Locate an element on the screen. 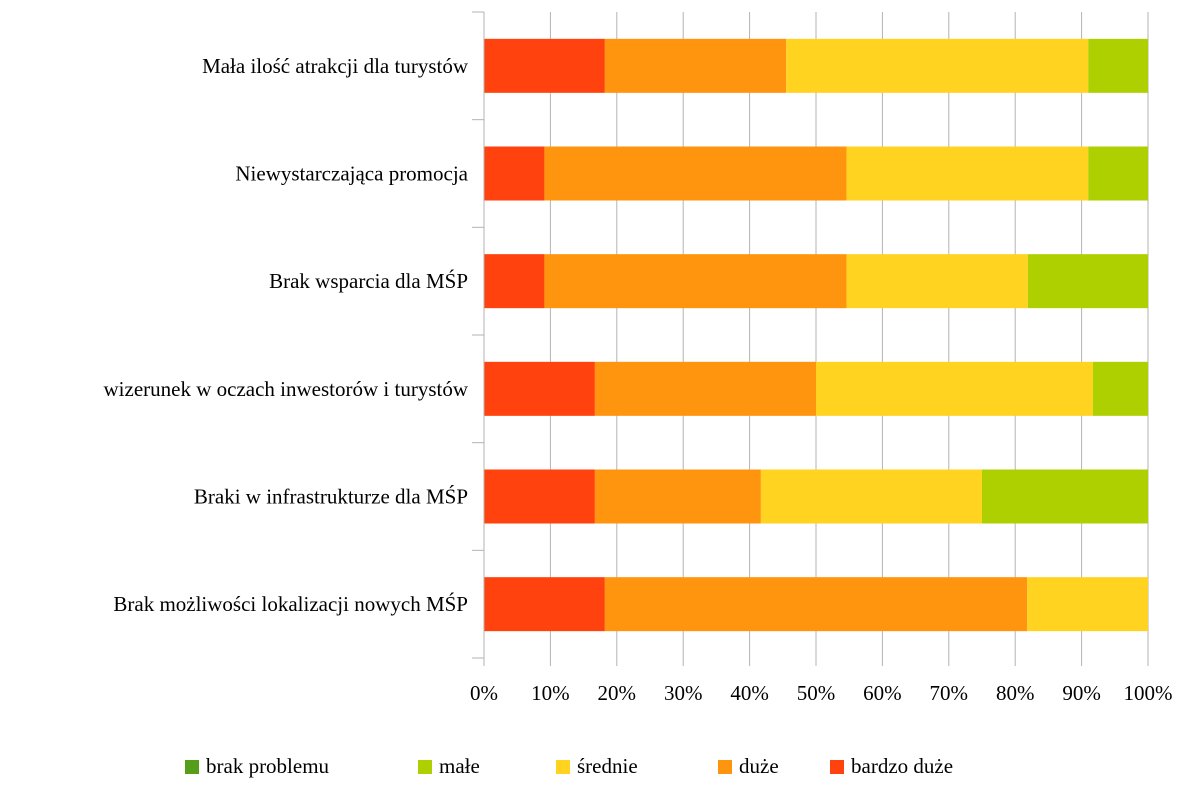 The width and height of the screenshot is (1183, 787). x-tick-label: 30% is located at coordinates (683, 693).